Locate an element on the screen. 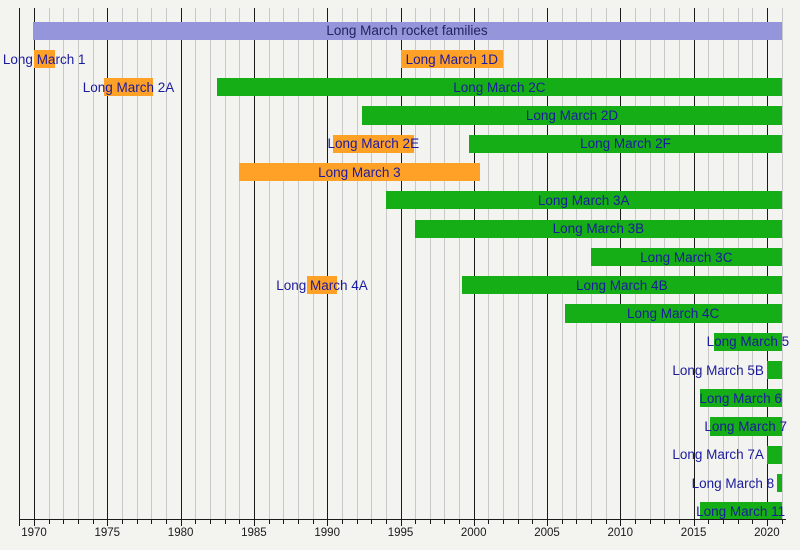  x-axis-year-label: 1980 is located at coordinates (180, 533).